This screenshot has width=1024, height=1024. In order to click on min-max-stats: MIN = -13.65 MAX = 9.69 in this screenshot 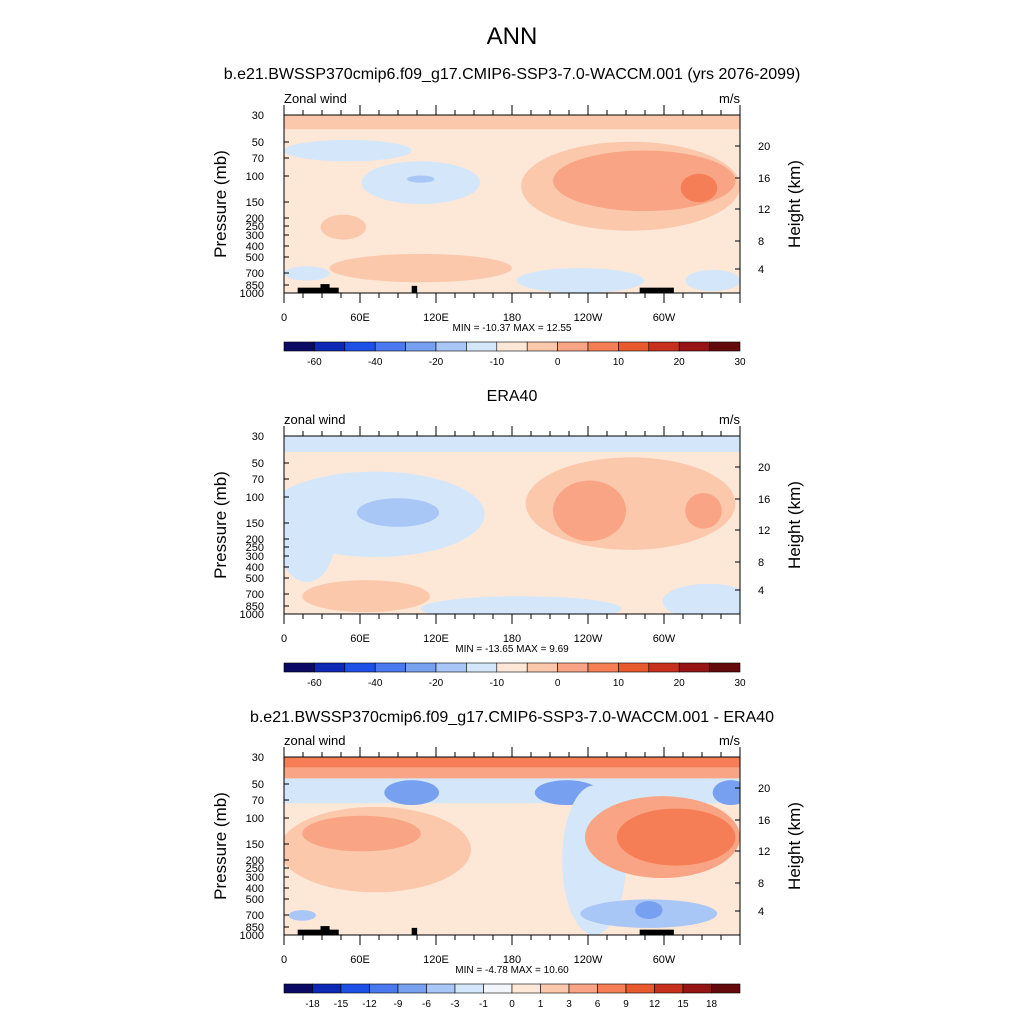, I will do `click(512, 649)`.